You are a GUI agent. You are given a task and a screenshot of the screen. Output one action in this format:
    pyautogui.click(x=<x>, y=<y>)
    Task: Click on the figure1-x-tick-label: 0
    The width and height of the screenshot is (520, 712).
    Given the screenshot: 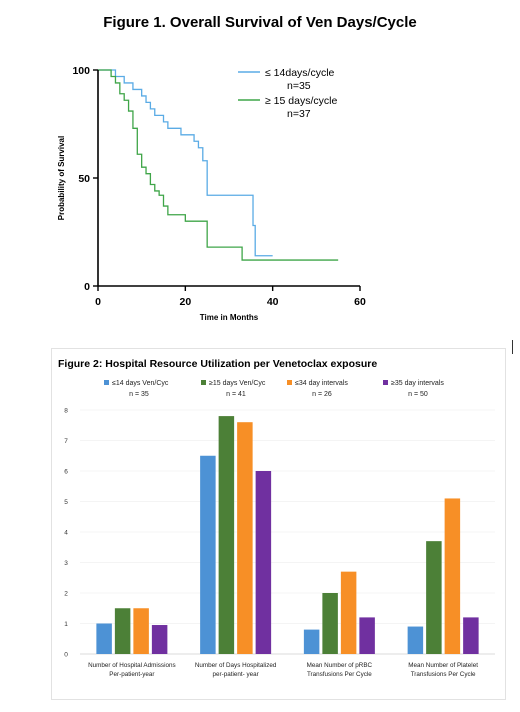 What is the action you would take?
    pyautogui.click(x=98, y=302)
    